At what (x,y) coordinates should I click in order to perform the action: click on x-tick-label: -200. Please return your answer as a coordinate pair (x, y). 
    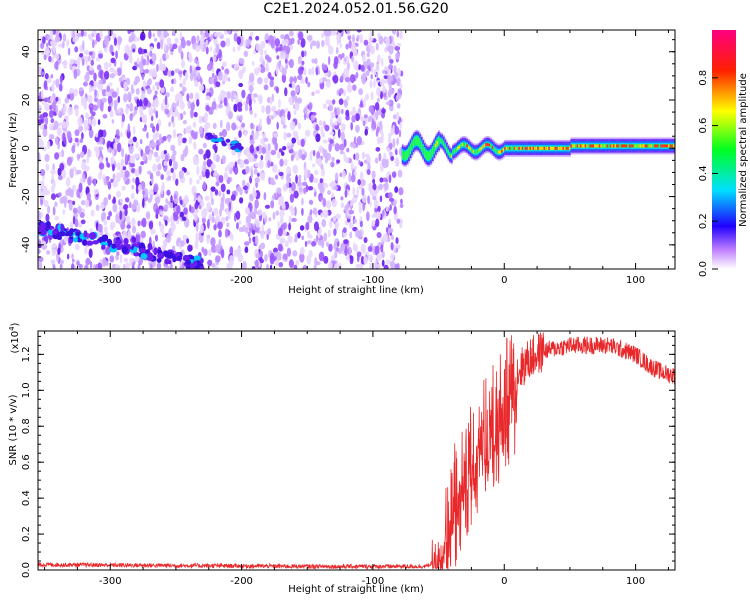
    Looking at the image, I should click on (241, 280).